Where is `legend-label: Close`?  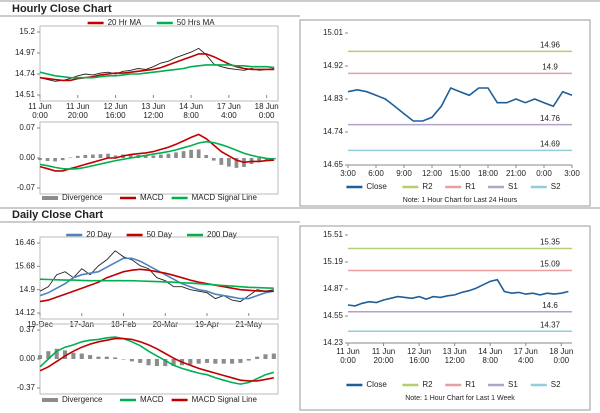
legend-label: Close is located at coordinates (376, 186).